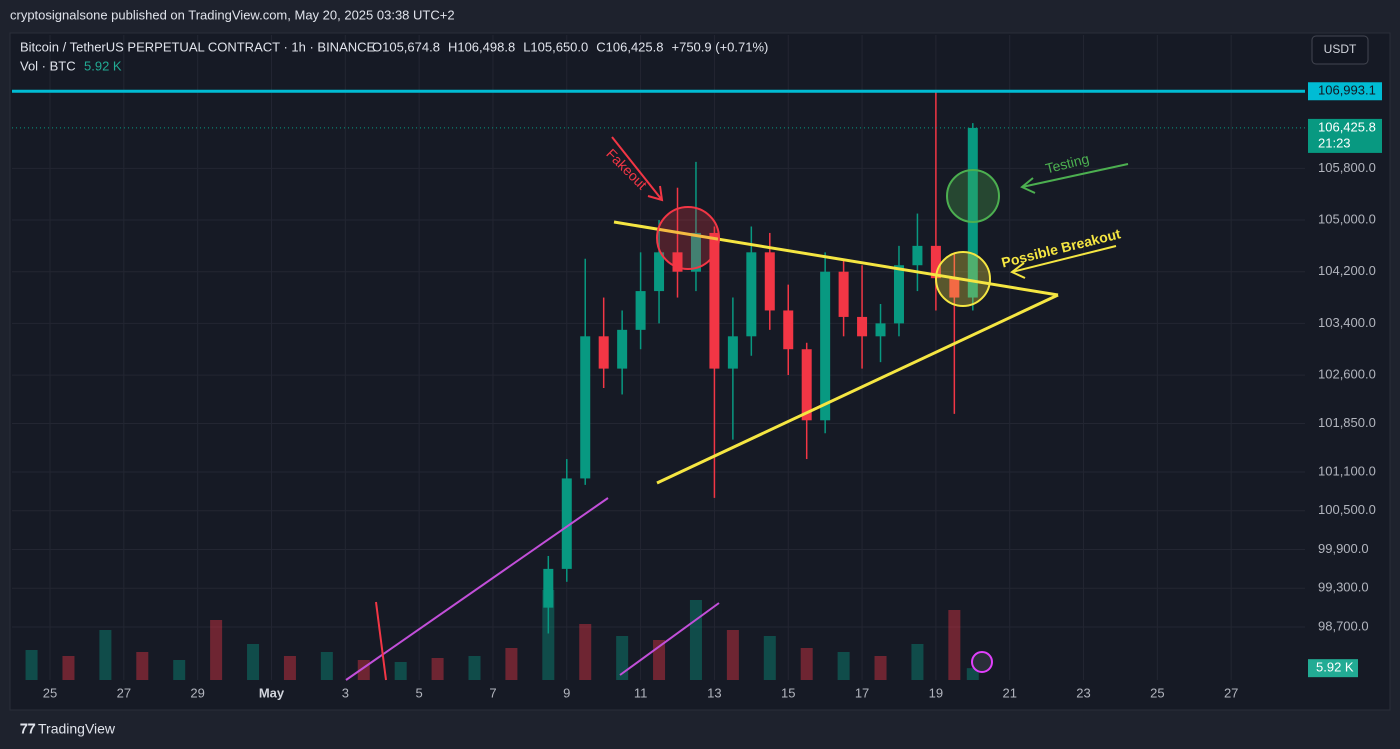 Image resolution: width=1400 pixels, height=749 pixels. I want to click on x-tick-label: 3, so click(345, 692).